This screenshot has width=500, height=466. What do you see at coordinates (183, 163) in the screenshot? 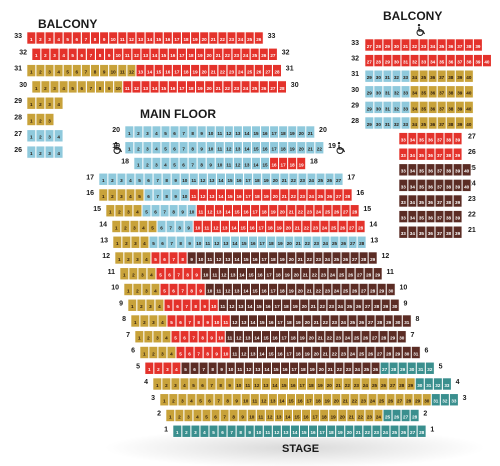
I see `seat: 6` at bounding box center [183, 163].